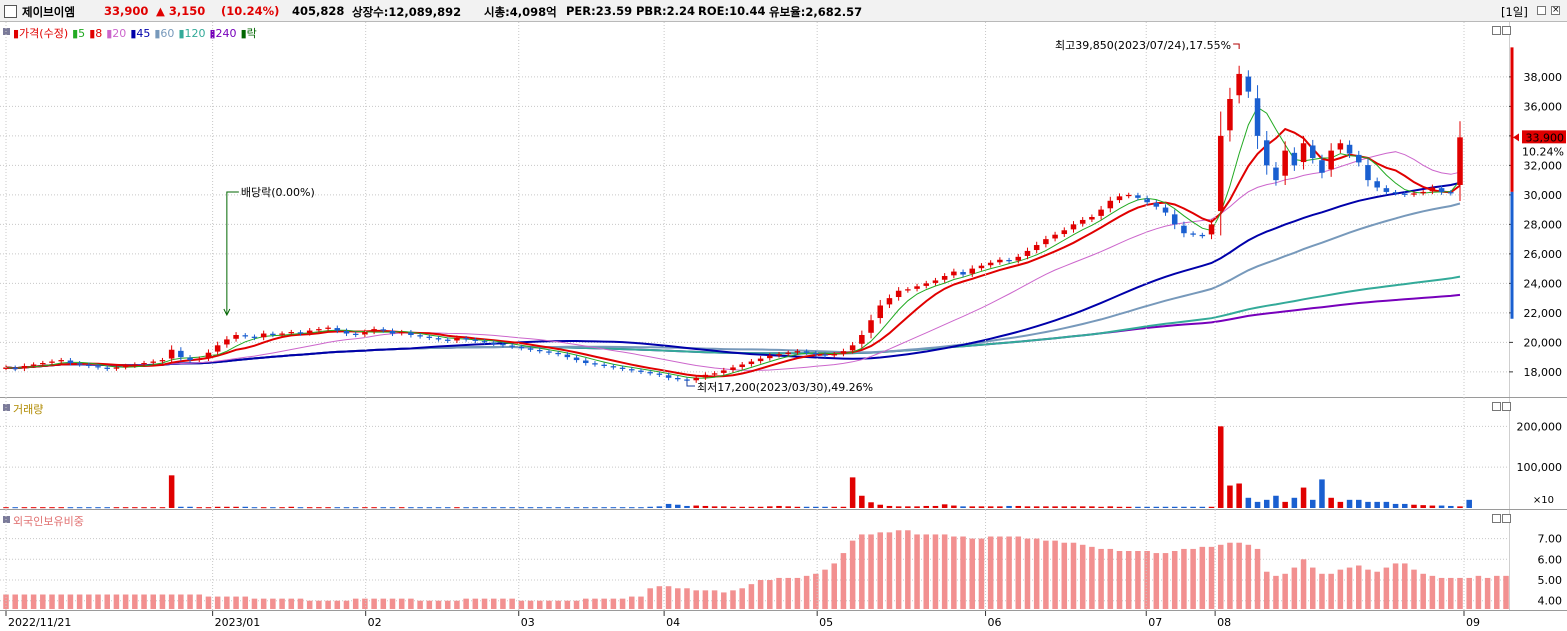 This screenshot has width=1567, height=631. Describe the element at coordinates (1514, 12) in the screenshot. I see `period-selector: [1일]` at that location.